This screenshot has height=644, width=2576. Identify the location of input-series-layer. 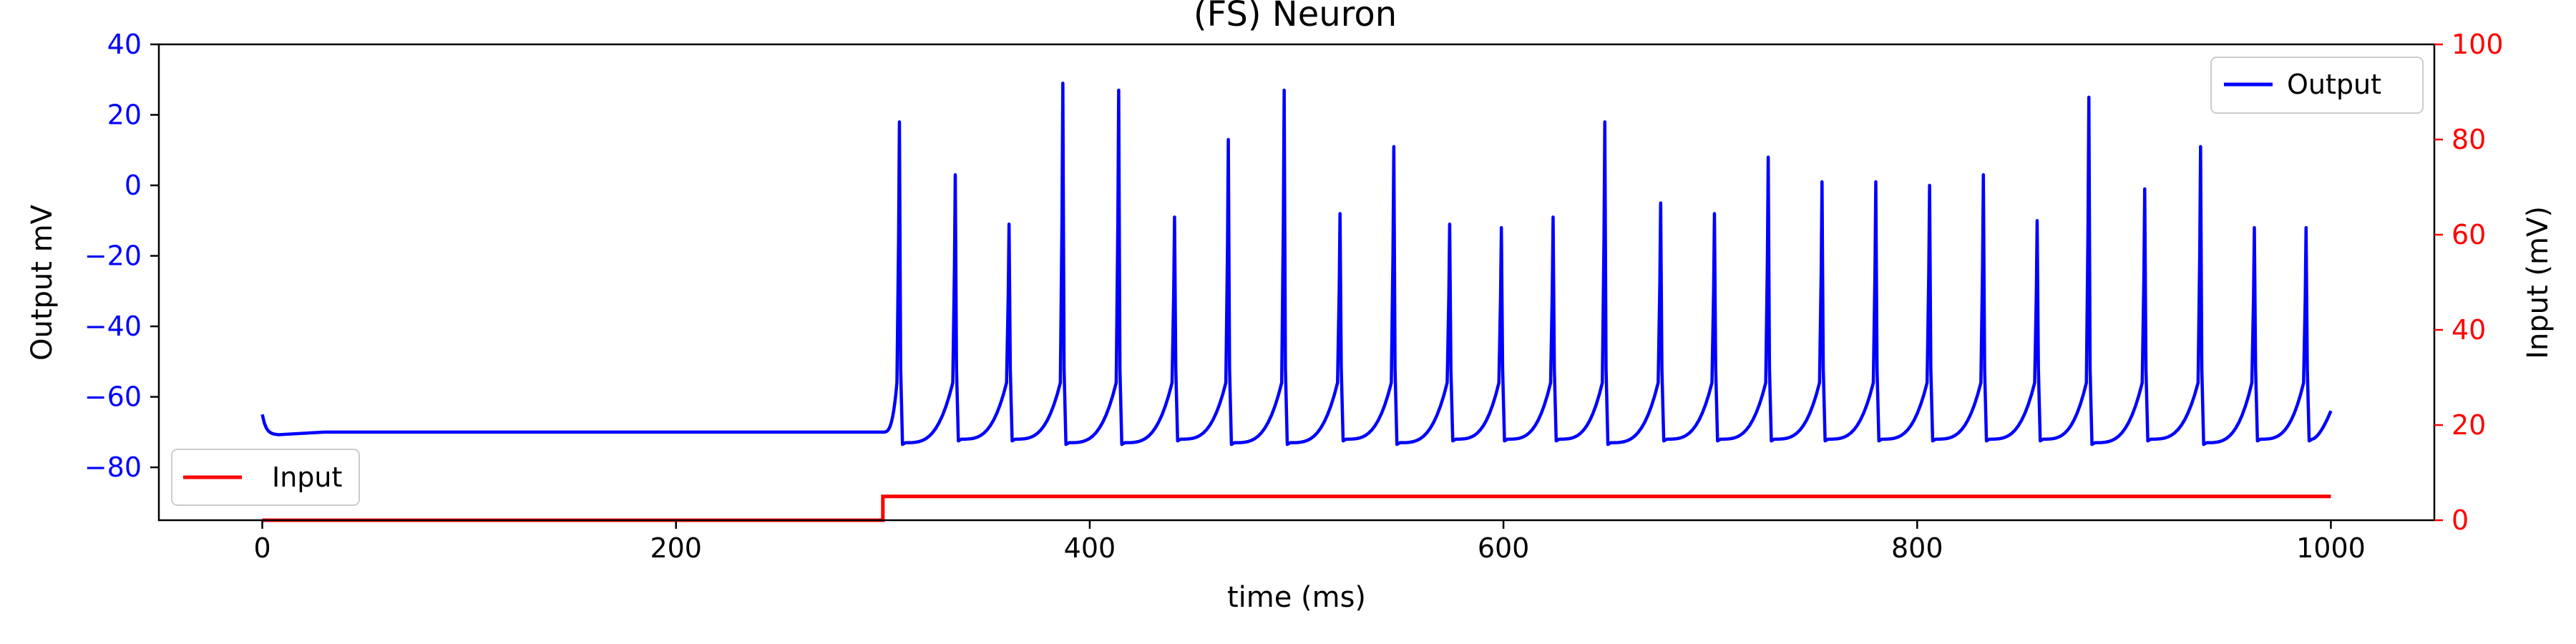
(1296, 508).